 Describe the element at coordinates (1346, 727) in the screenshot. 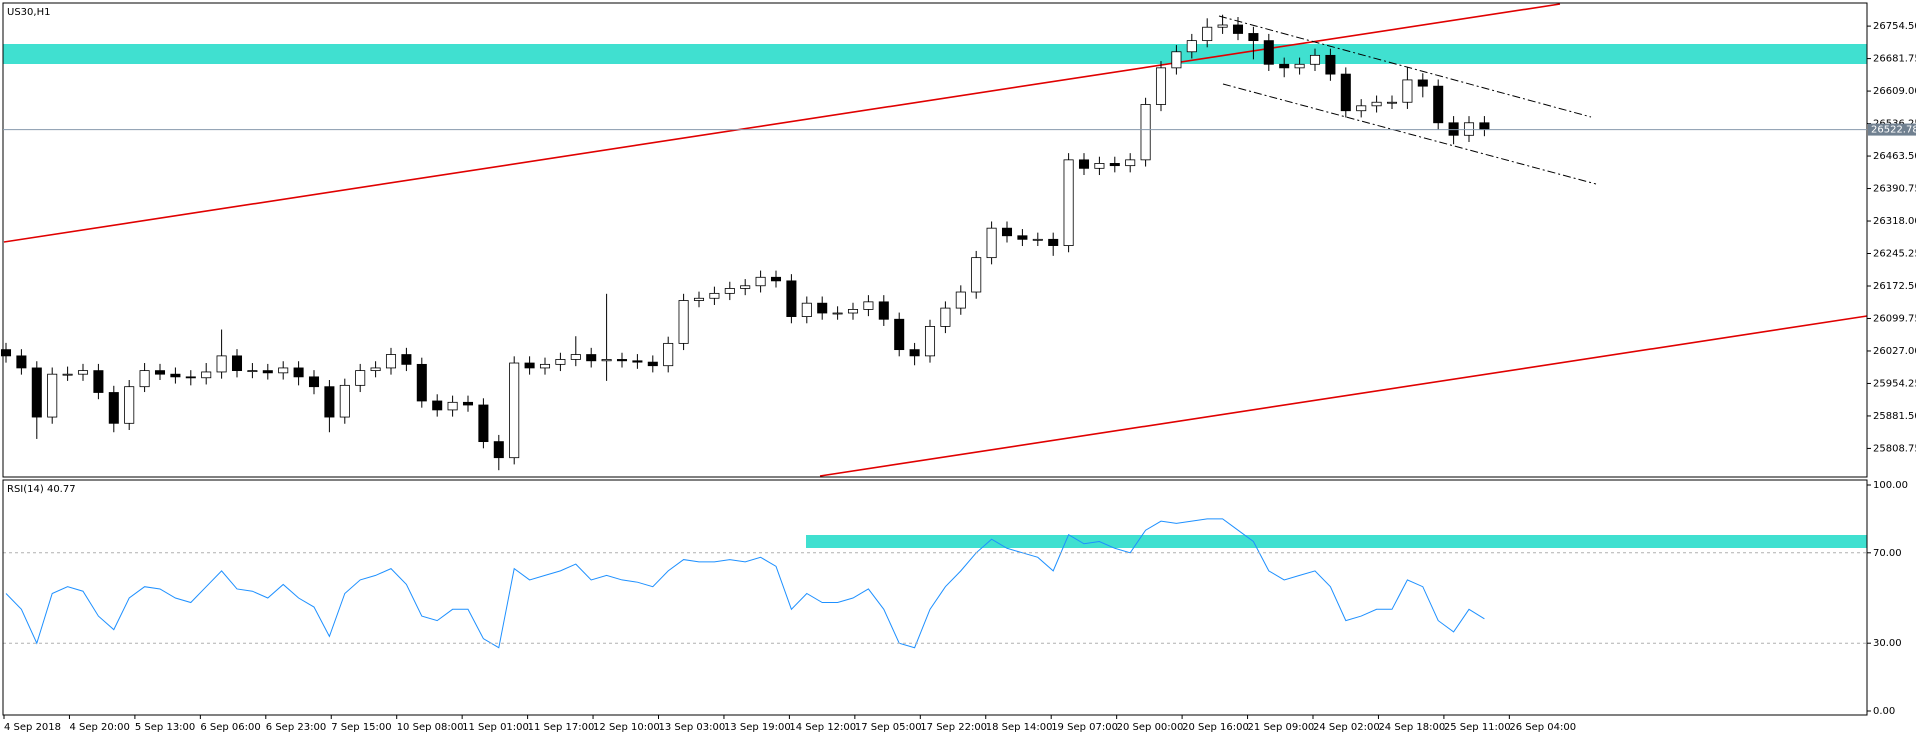

I see `x-tick-label: 24 Sep 02:00` at that location.